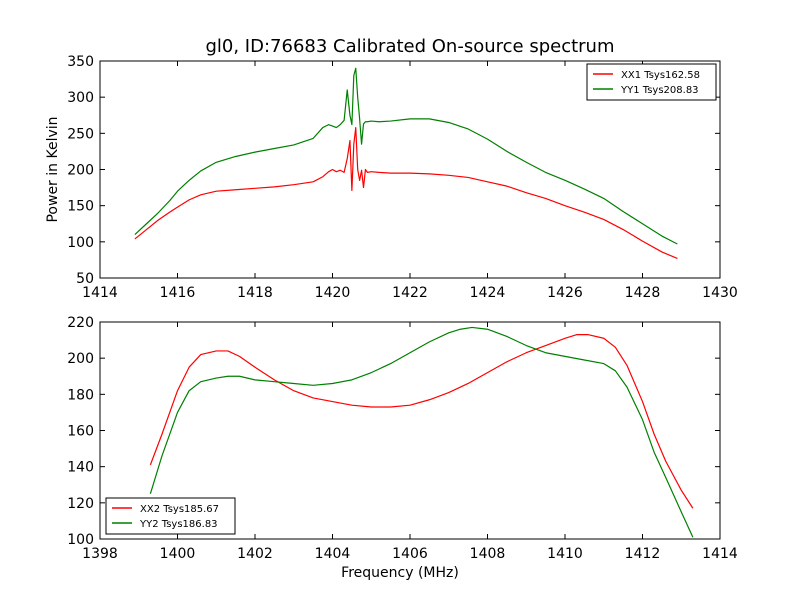  What do you see at coordinates (80, 207) in the screenshot?
I see `top-y-tick-label: 150` at bounding box center [80, 207].